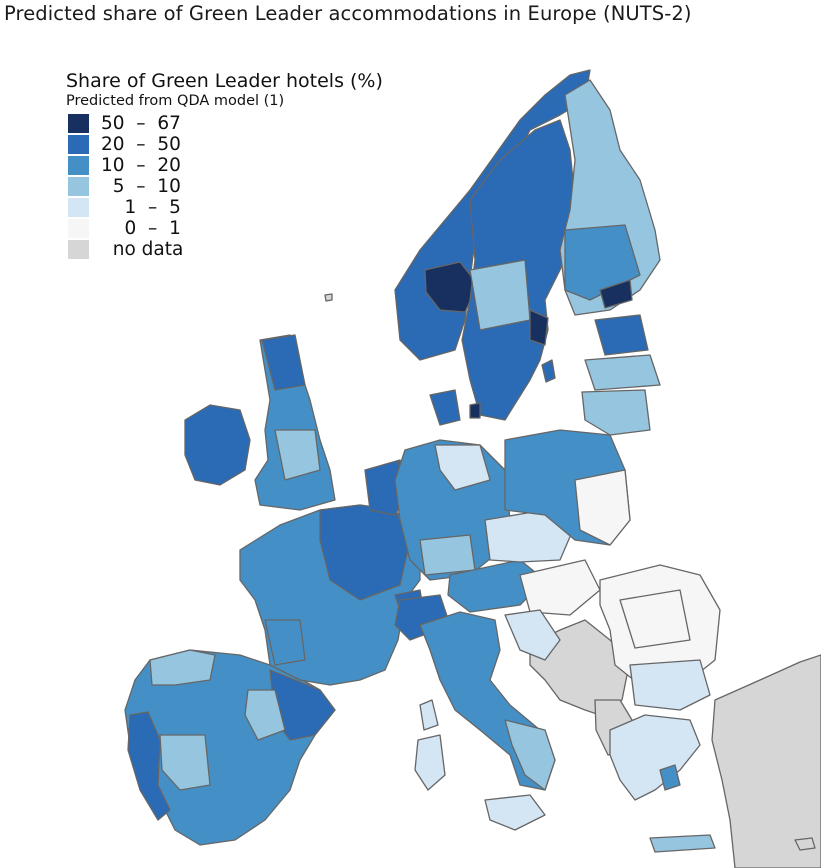 The height and width of the screenshot is (868, 821). I want to click on legend-item: 50 – 67, so click(225, 123).